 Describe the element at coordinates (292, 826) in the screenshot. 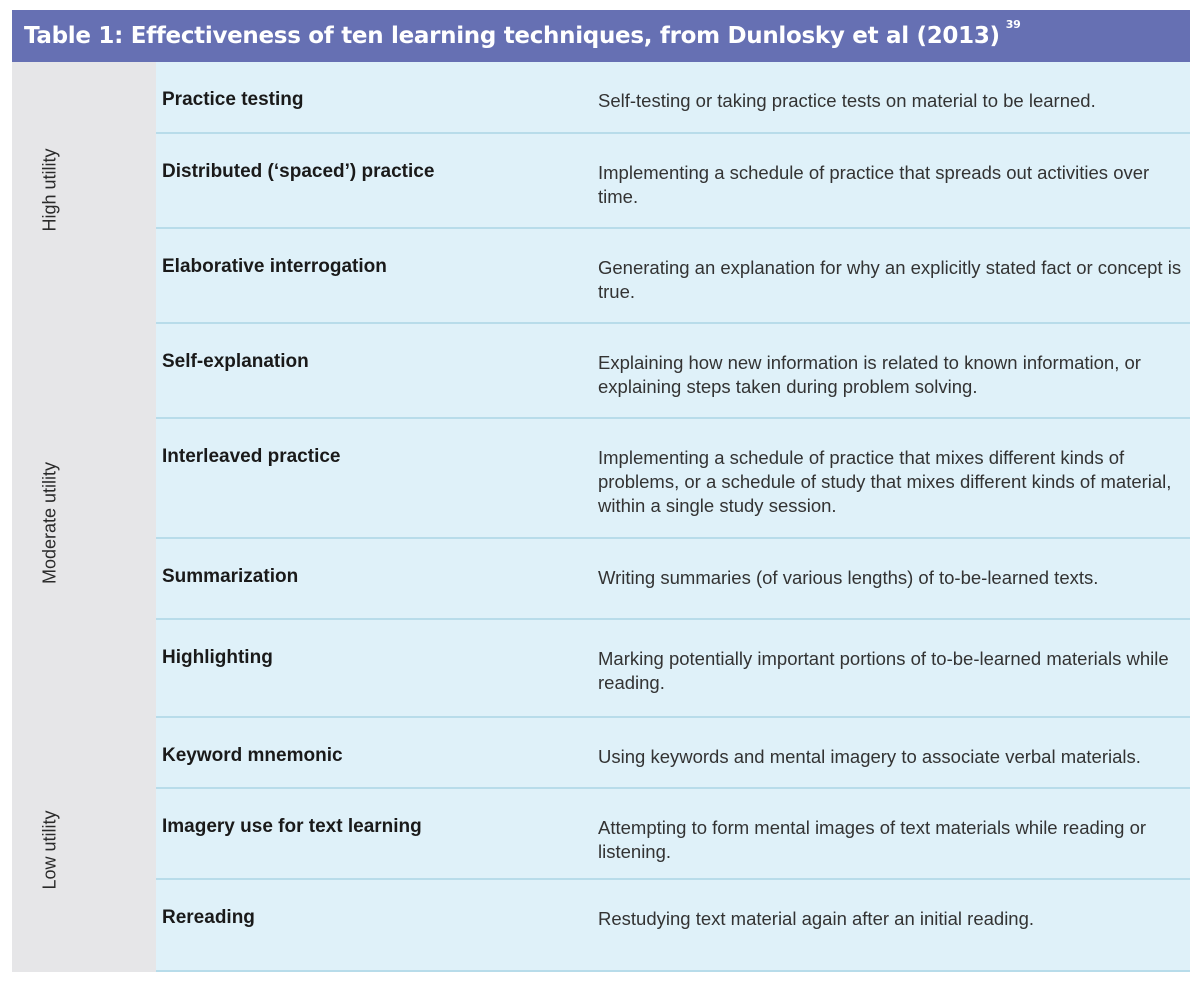

I see `technique-name: Imagery use for text learning` at that location.